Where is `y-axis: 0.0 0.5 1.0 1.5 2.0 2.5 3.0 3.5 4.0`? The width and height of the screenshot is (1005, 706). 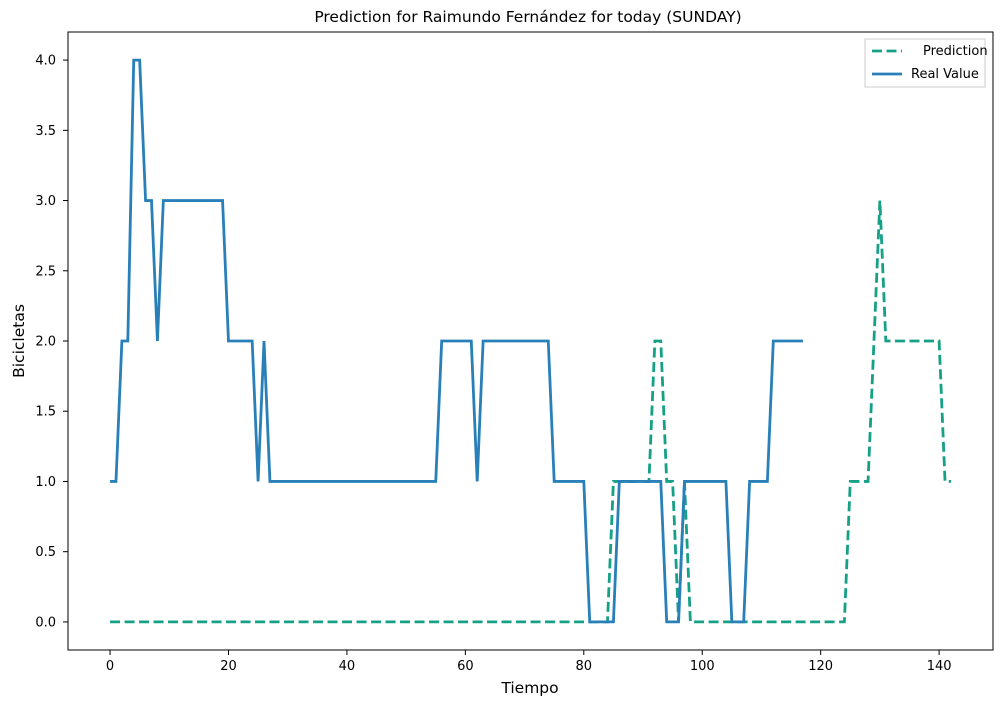
y-axis: 0.0 0.5 1.0 1.5 2.0 2.5 3.0 3.5 4.0 is located at coordinates (51, 342).